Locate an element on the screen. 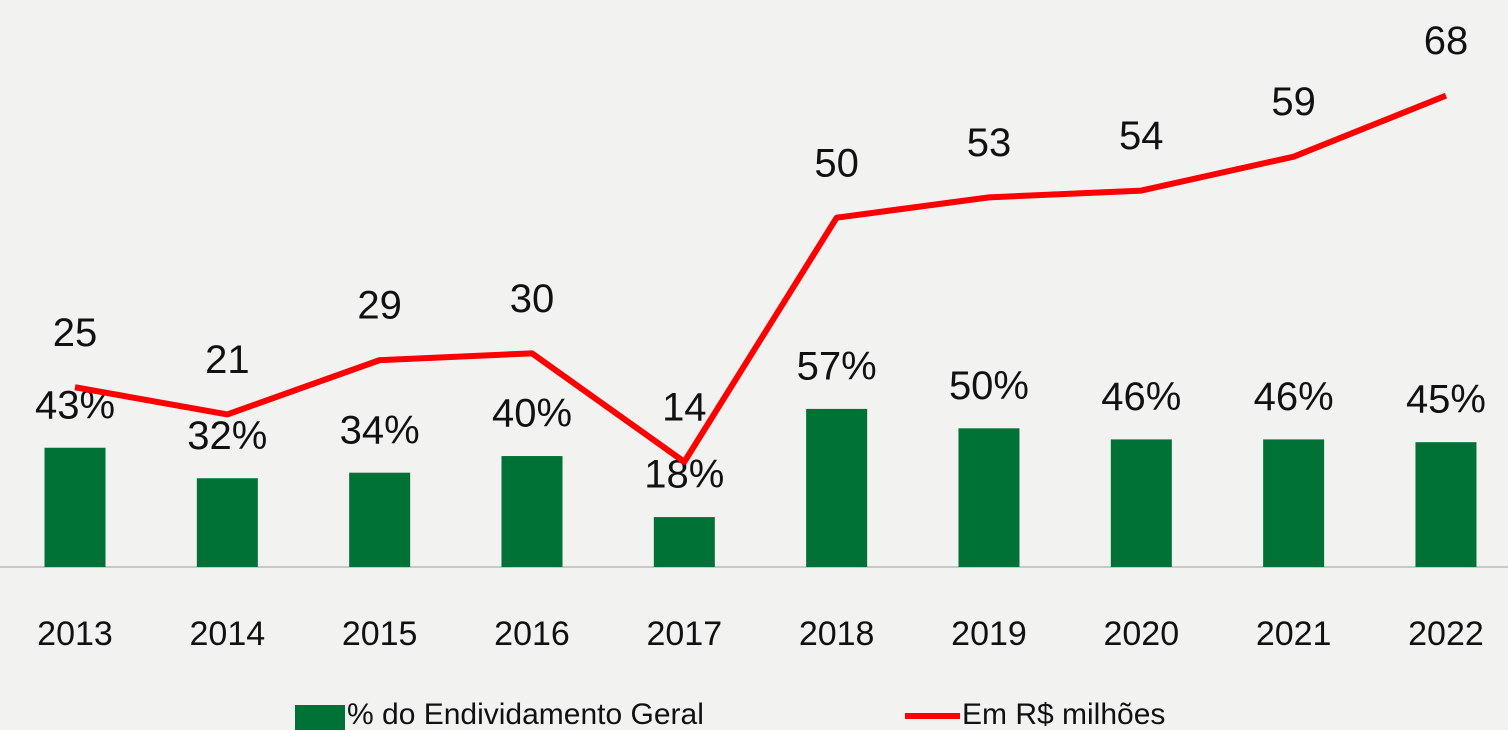 This screenshot has height=730, width=1508. line-value-label: 54 is located at coordinates (1141, 136).